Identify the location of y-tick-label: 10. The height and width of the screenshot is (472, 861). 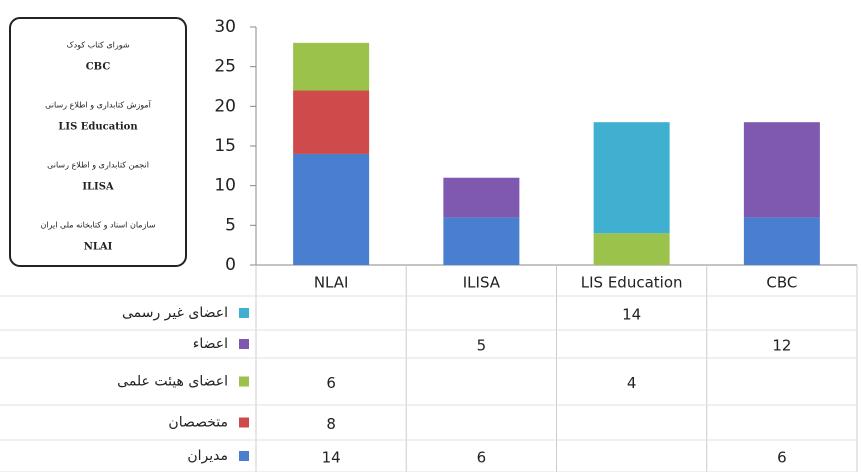
(225, 186).